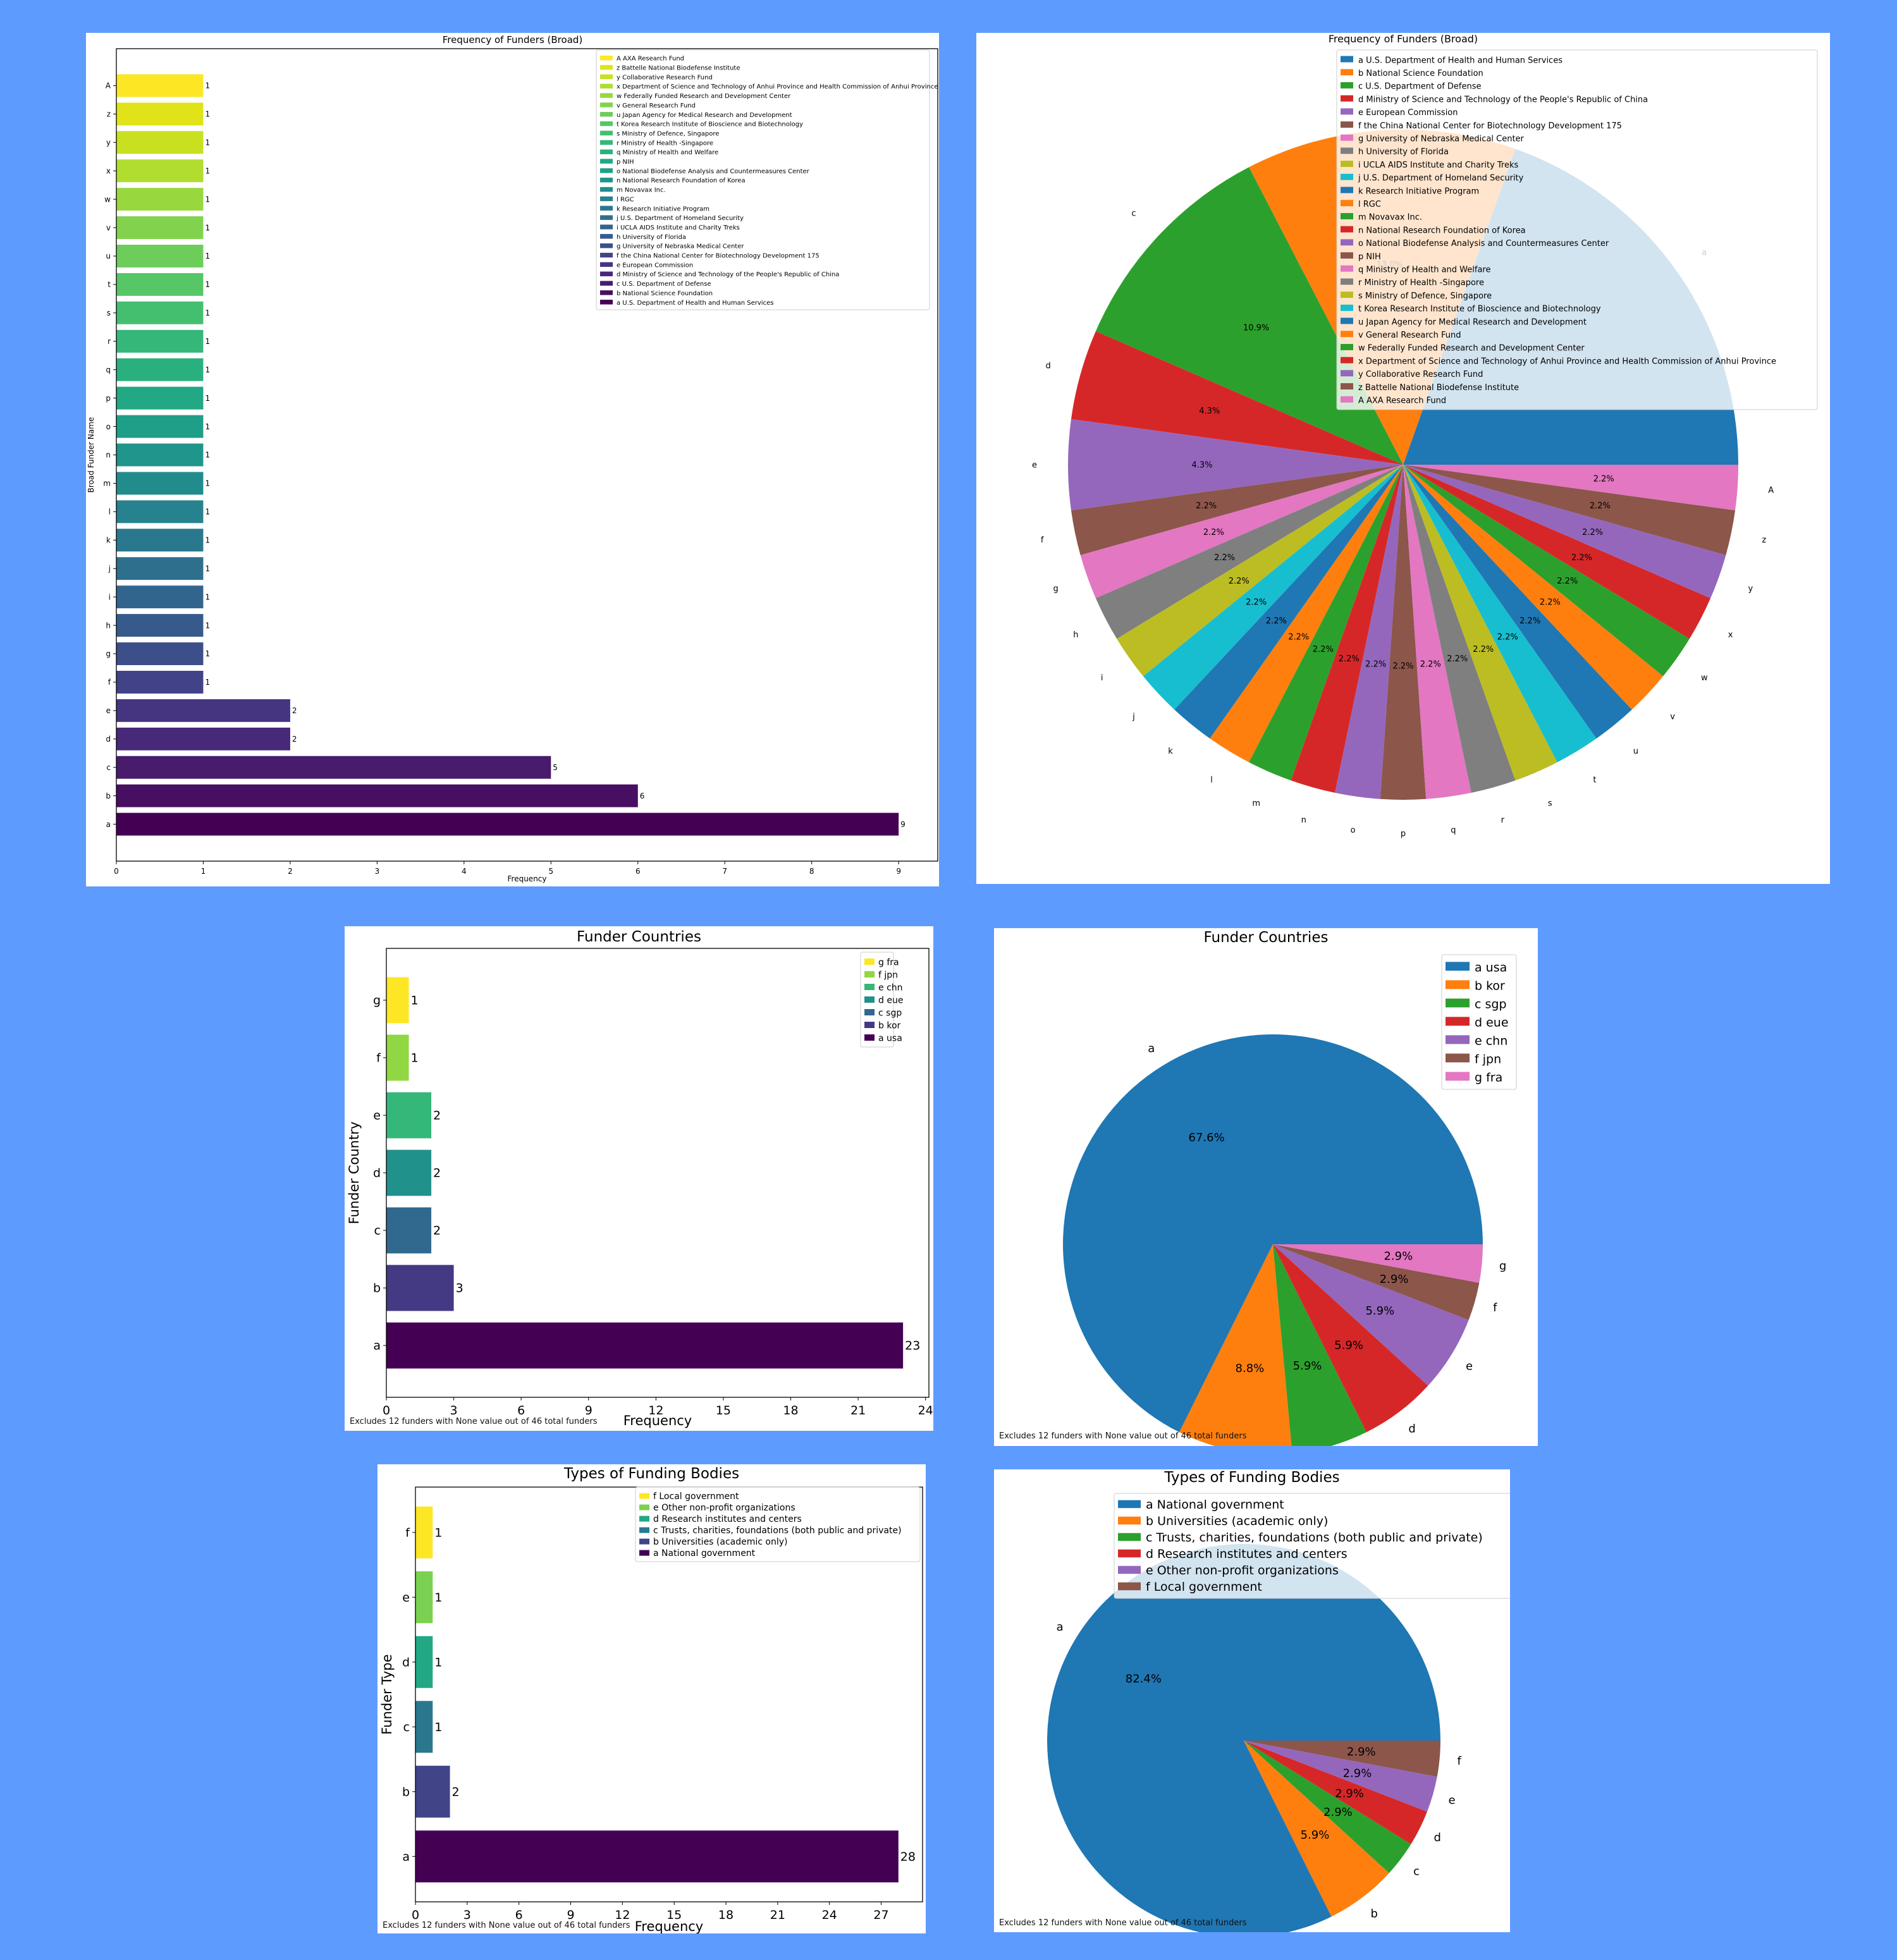 The image size is (1897, 1960). I want to click on bar-e, so click(203, 710).